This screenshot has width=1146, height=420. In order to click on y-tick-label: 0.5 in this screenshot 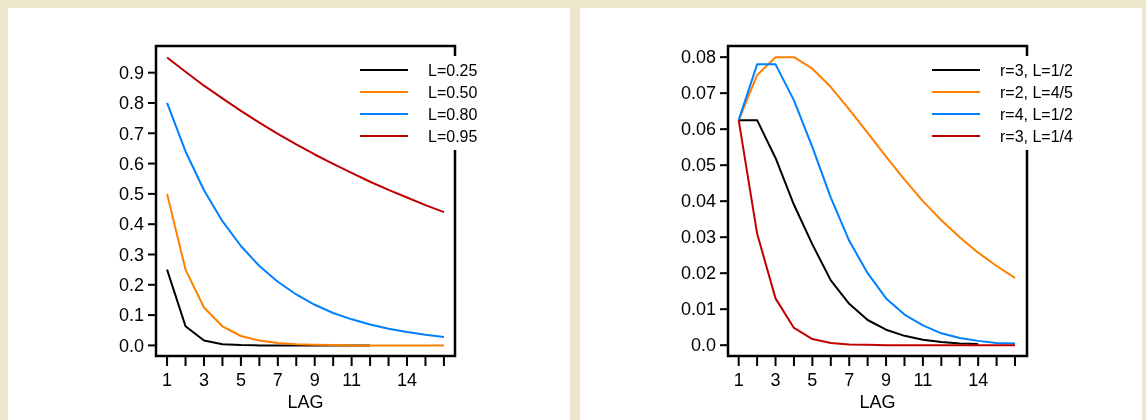, I will do `click(131, 194)`.